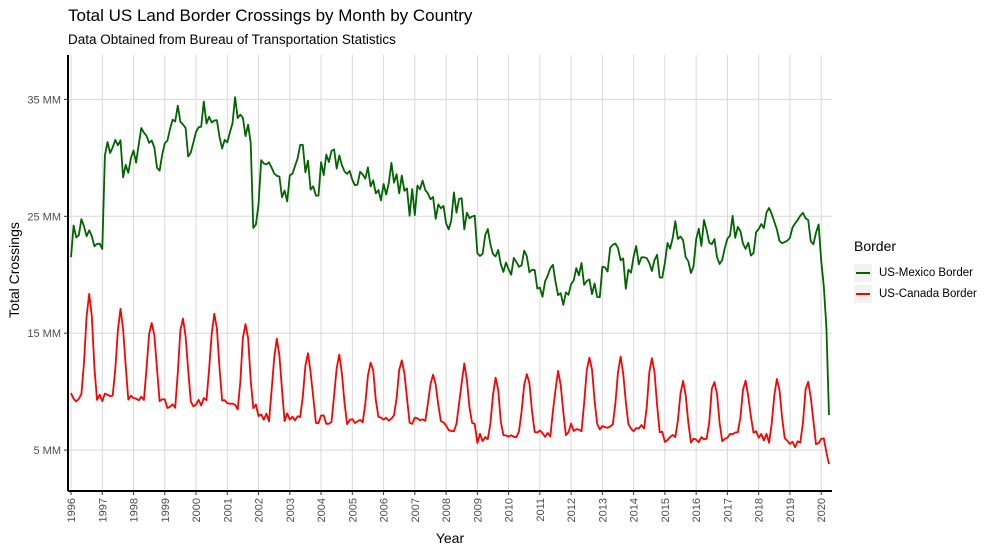 This screenshot has height=552, width=1004. What do you see at coordinates (572, 510) in the screenshot?
I see `x-tick-label: 2012` at bounding box center [572, 510].